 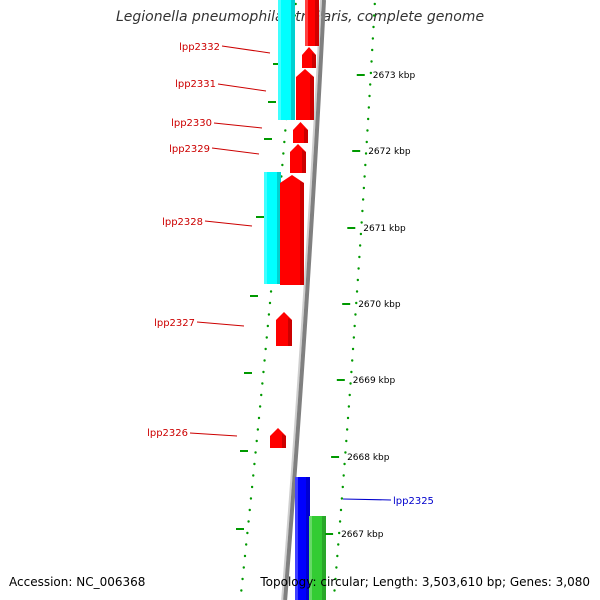 What do you see at coordinates (189, 149) in the screenshot?
I see `gene-label: lpp2329` at bounding box center [189, 149].